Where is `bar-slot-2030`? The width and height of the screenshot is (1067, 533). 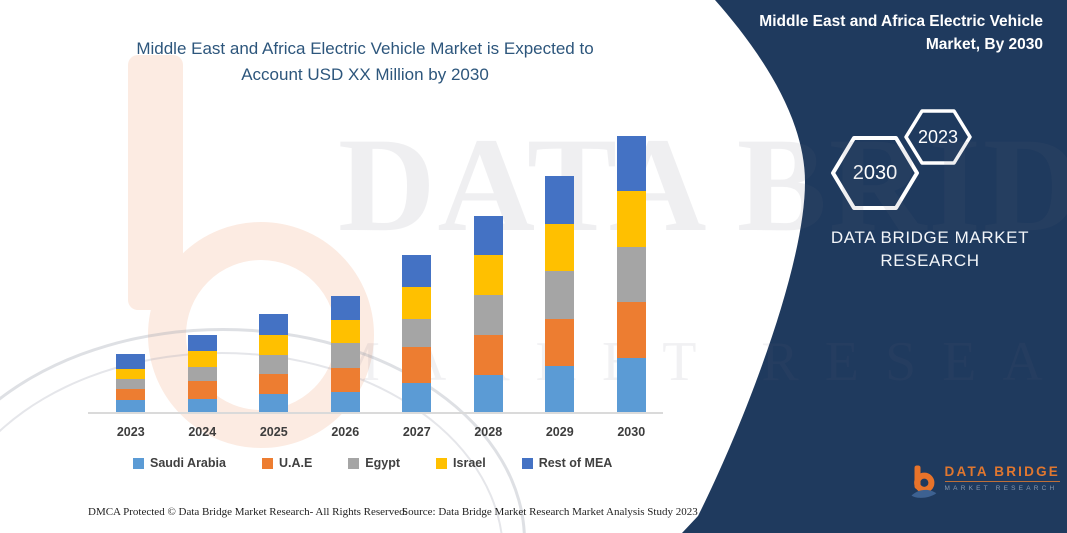
bar-slot-2030 is located at coordinates (632, 263).